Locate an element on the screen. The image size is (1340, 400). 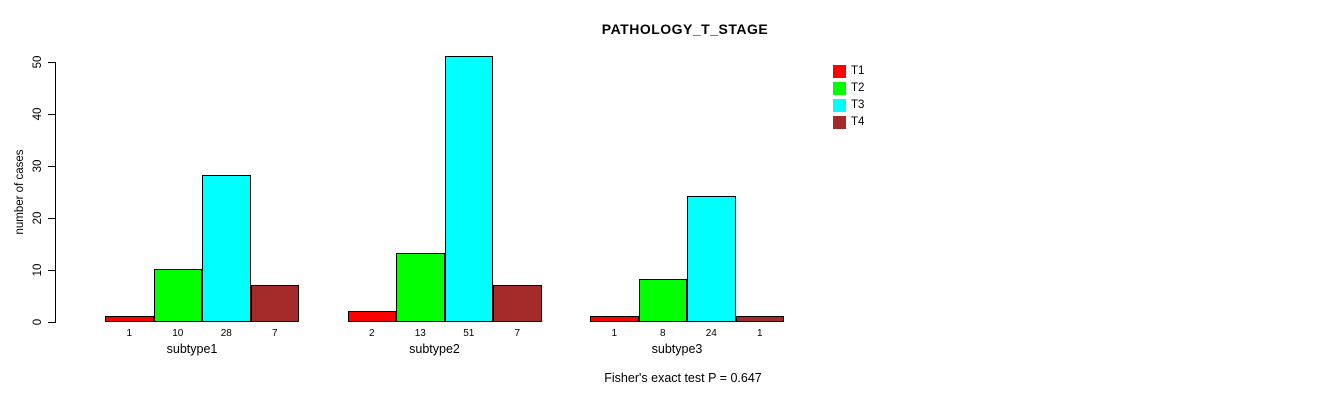
legend-swatch-T3 is located at coordinates (839, 105).